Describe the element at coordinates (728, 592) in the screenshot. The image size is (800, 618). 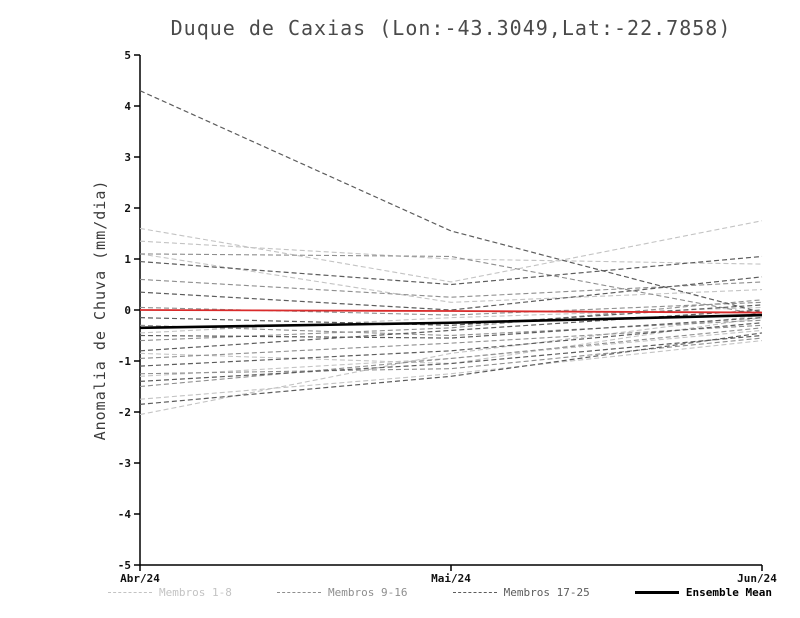
I see `legend-label: Ensemble Mean` at that location.